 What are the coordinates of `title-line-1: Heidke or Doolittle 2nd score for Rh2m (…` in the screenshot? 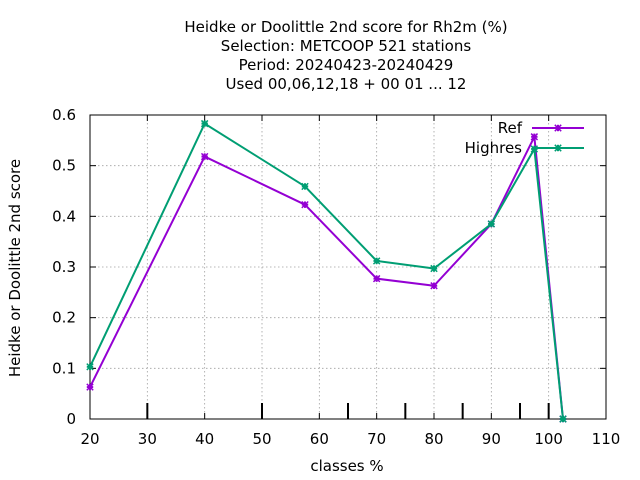 It's located at (345, 27).